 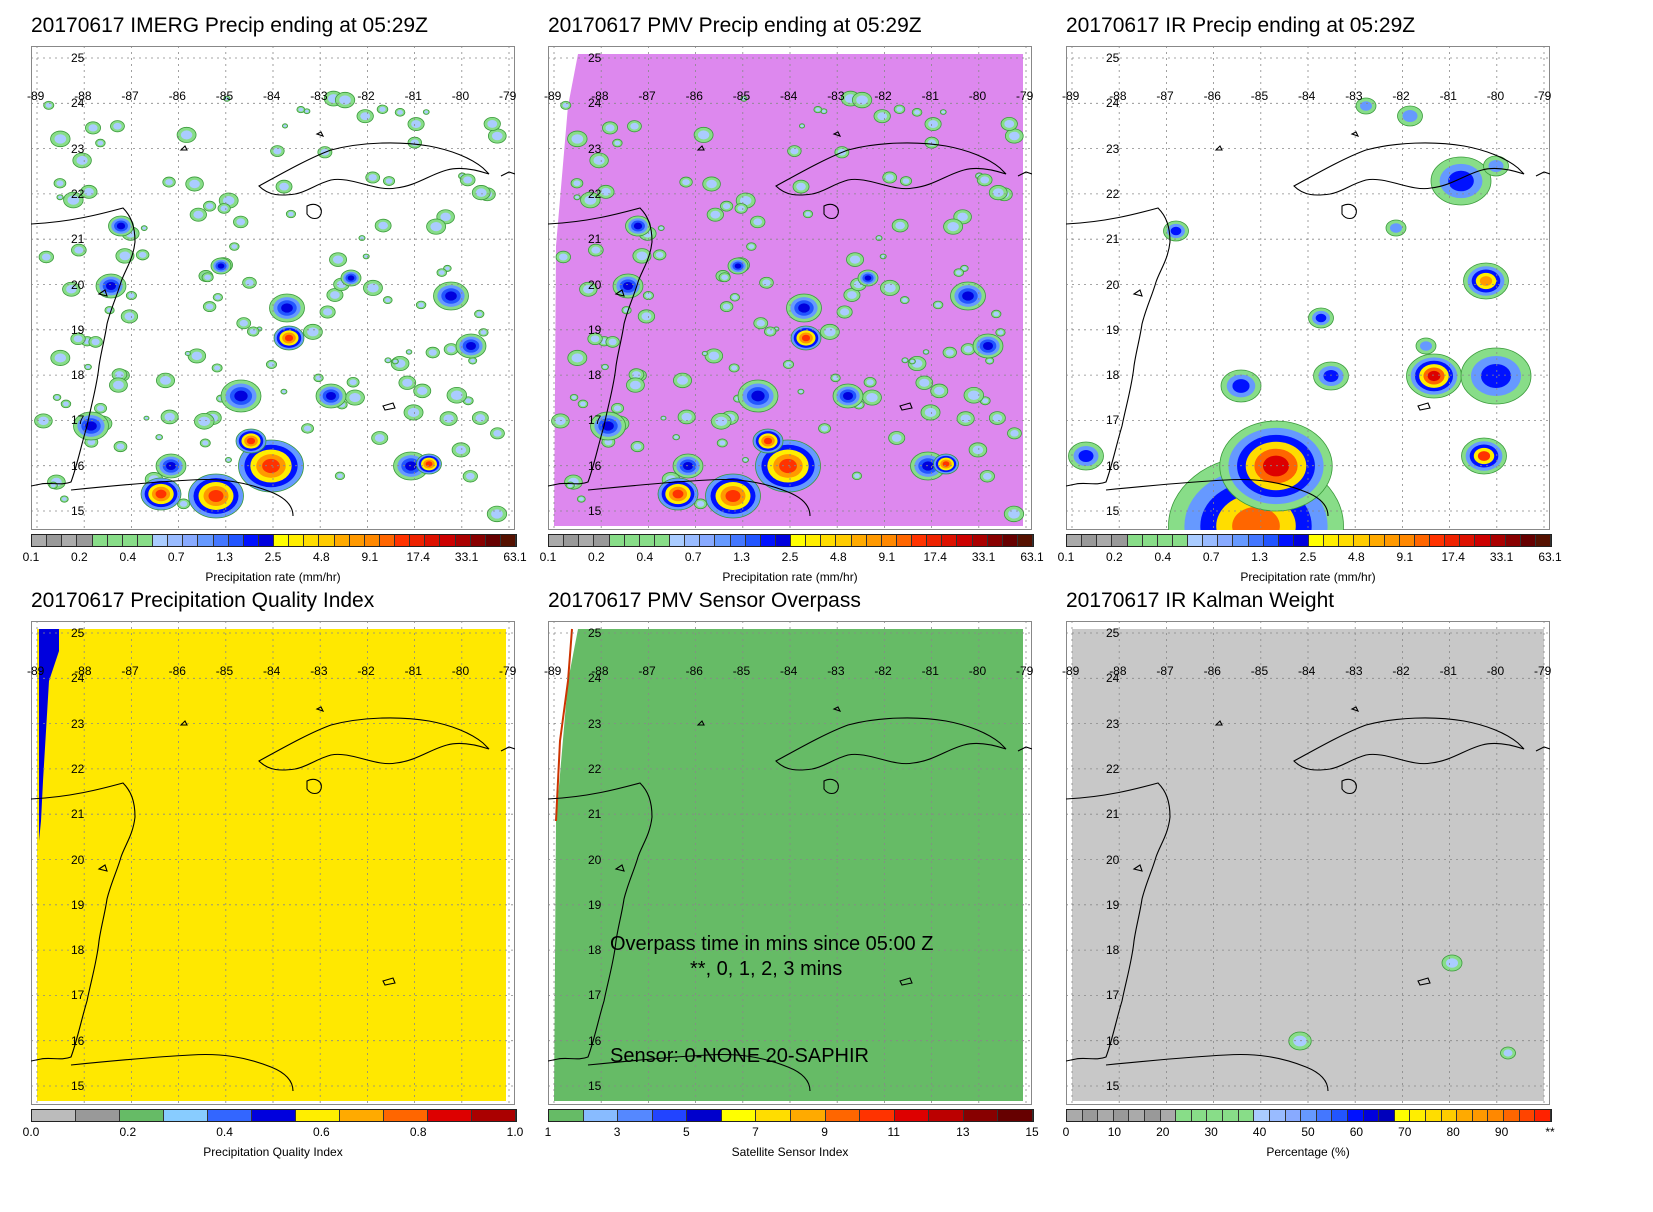 What do you see at coordinates (645, 557) in the screenshot?
I see `color-bar-tick-label: 0.4` at bounding box center [645, 557].